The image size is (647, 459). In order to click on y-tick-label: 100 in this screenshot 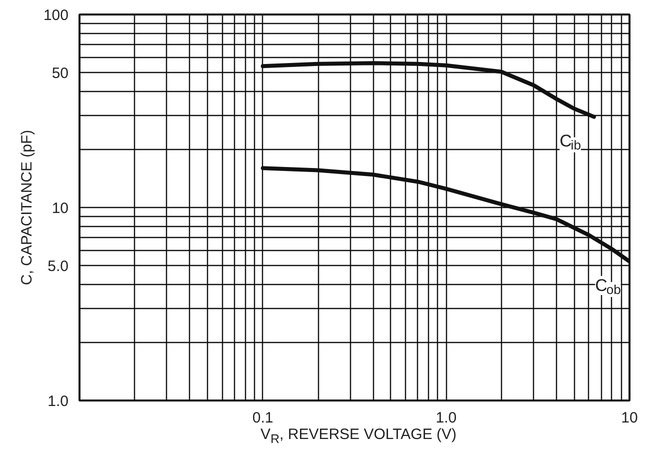, I will do `click(56, 15)`.